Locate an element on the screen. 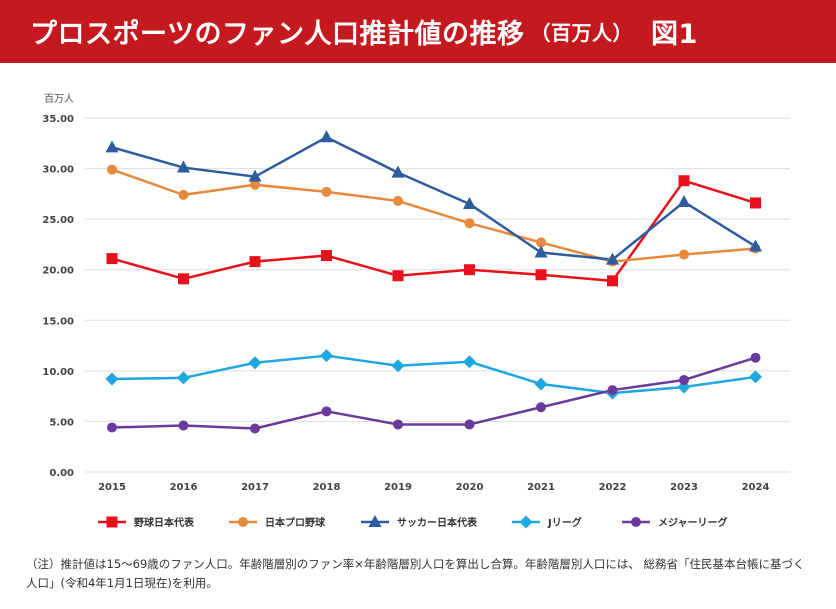  y-tick-label: 30.00 is located at coordinates (58, 170).